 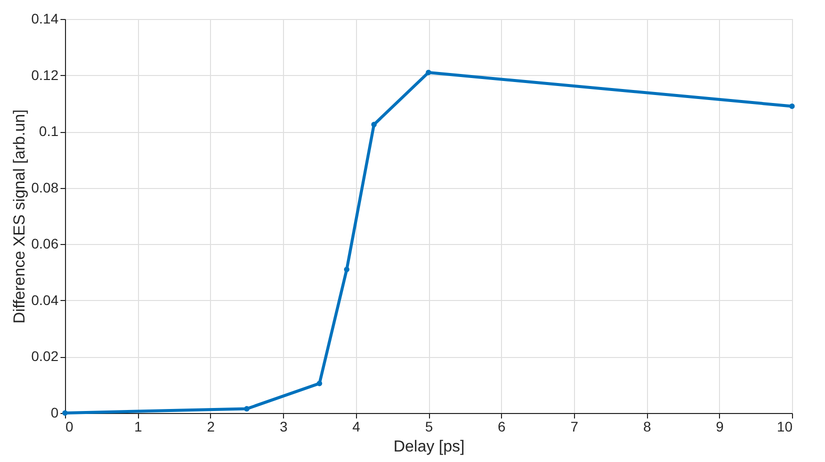 What do you see at coordinates (211, 426) in the screenshot?
I see `x-tick-label: 2` at bounding box center [211, 426].